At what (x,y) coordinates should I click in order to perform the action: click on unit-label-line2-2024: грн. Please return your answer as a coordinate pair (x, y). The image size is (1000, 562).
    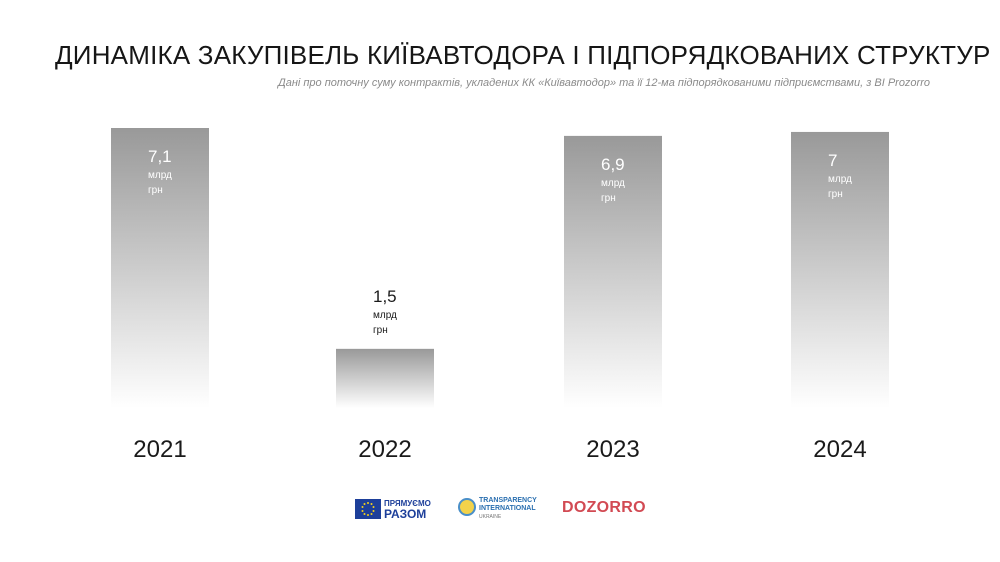
    Looking at the image, I should click on (835, 194).